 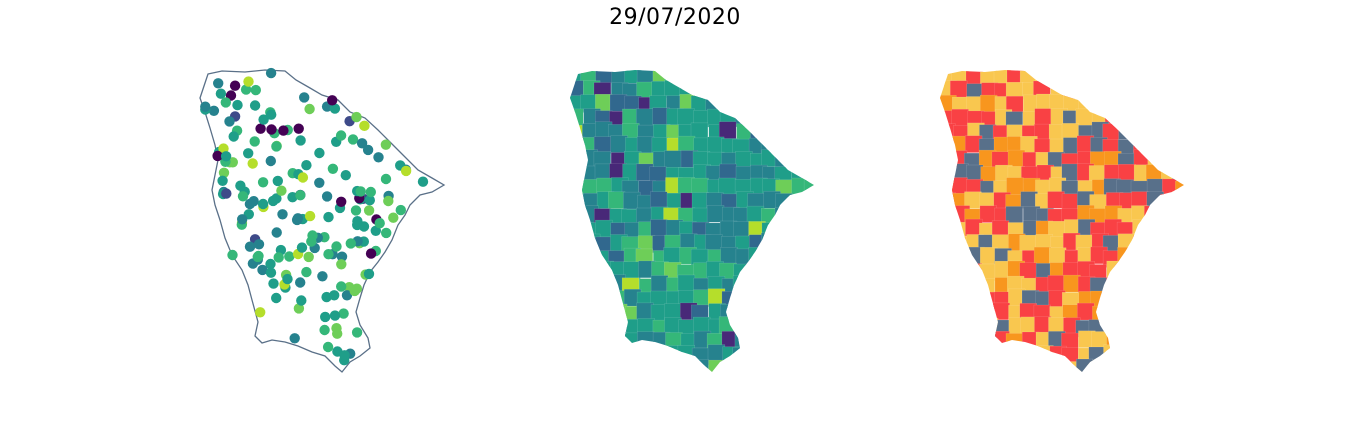 I want to click on figure-title: 29/07/2020, so click(x=675, y=17).